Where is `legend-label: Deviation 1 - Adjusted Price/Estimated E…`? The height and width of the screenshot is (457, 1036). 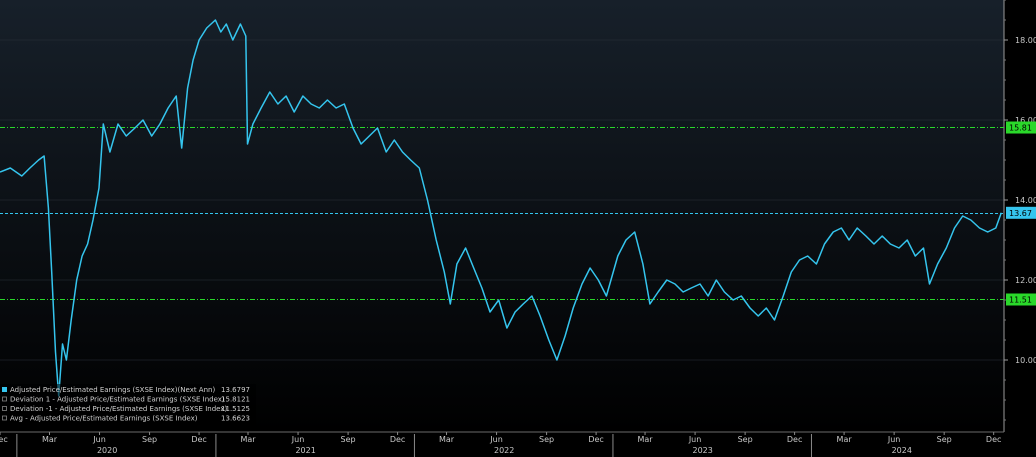 legend-label: Deviation 1 - Adjusted Price/Estimated E… is located at coordinates (117, 400).